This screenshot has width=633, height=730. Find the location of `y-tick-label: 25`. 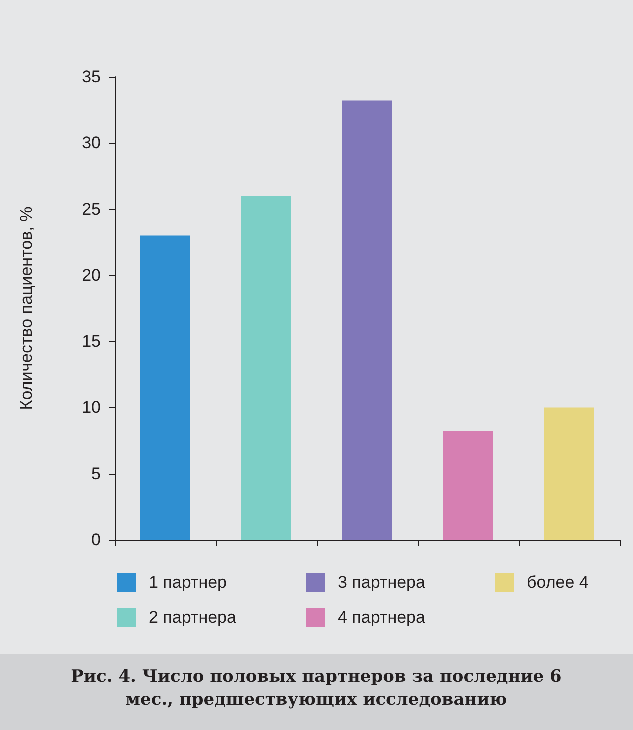

y-tick-label: 25 is located at coordinates (91, 209).